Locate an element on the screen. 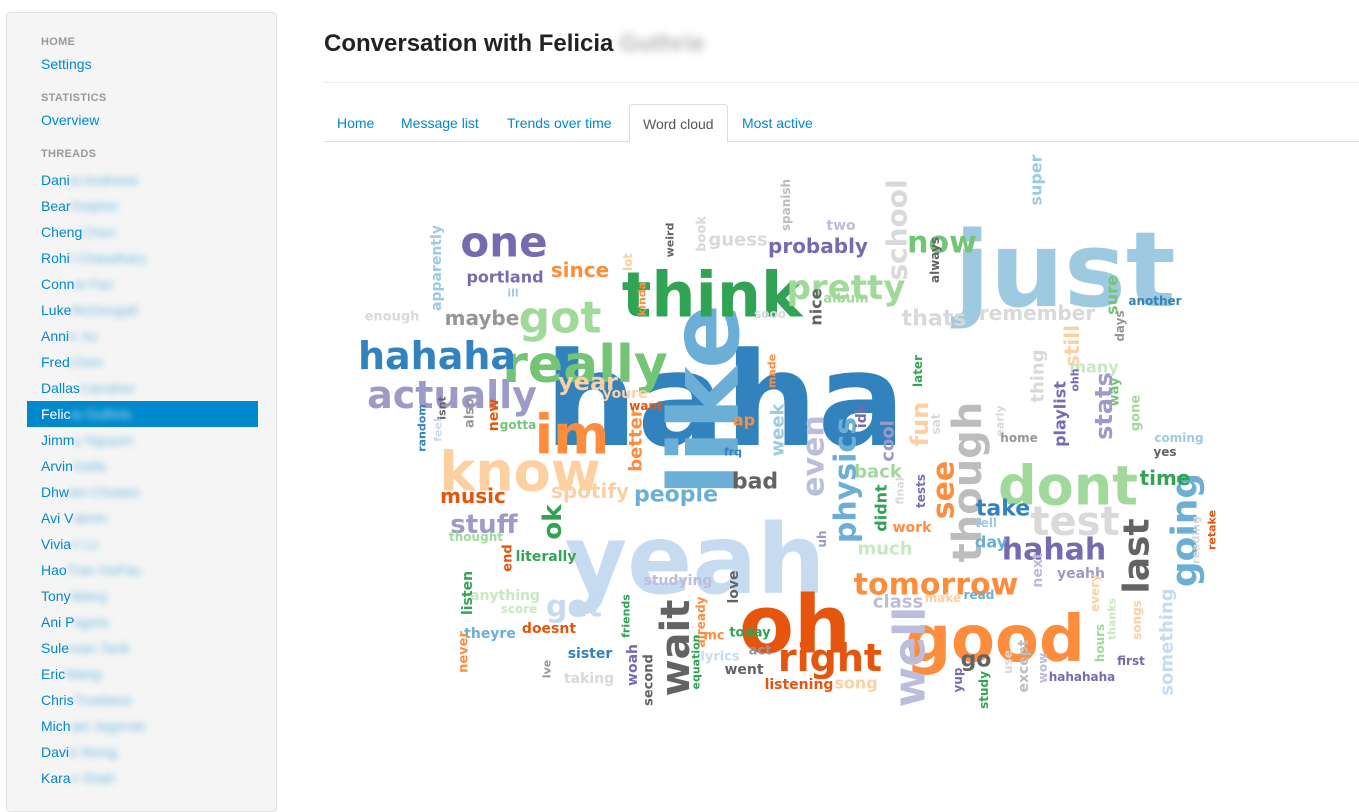 The width and height of the screenshot is (1359, 812). thread-item: Felicia Guthrie is located at coordinates (142, 414).